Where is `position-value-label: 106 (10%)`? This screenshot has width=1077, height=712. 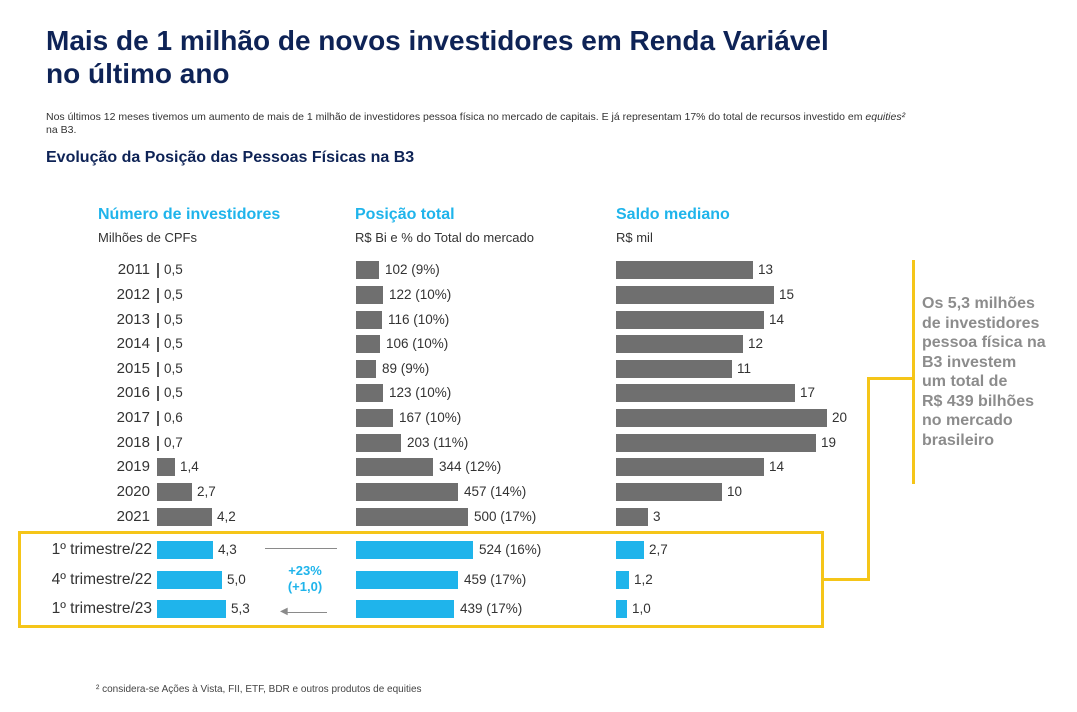
position-value-label: 106 (10%) is located at coordinates (417, 343).